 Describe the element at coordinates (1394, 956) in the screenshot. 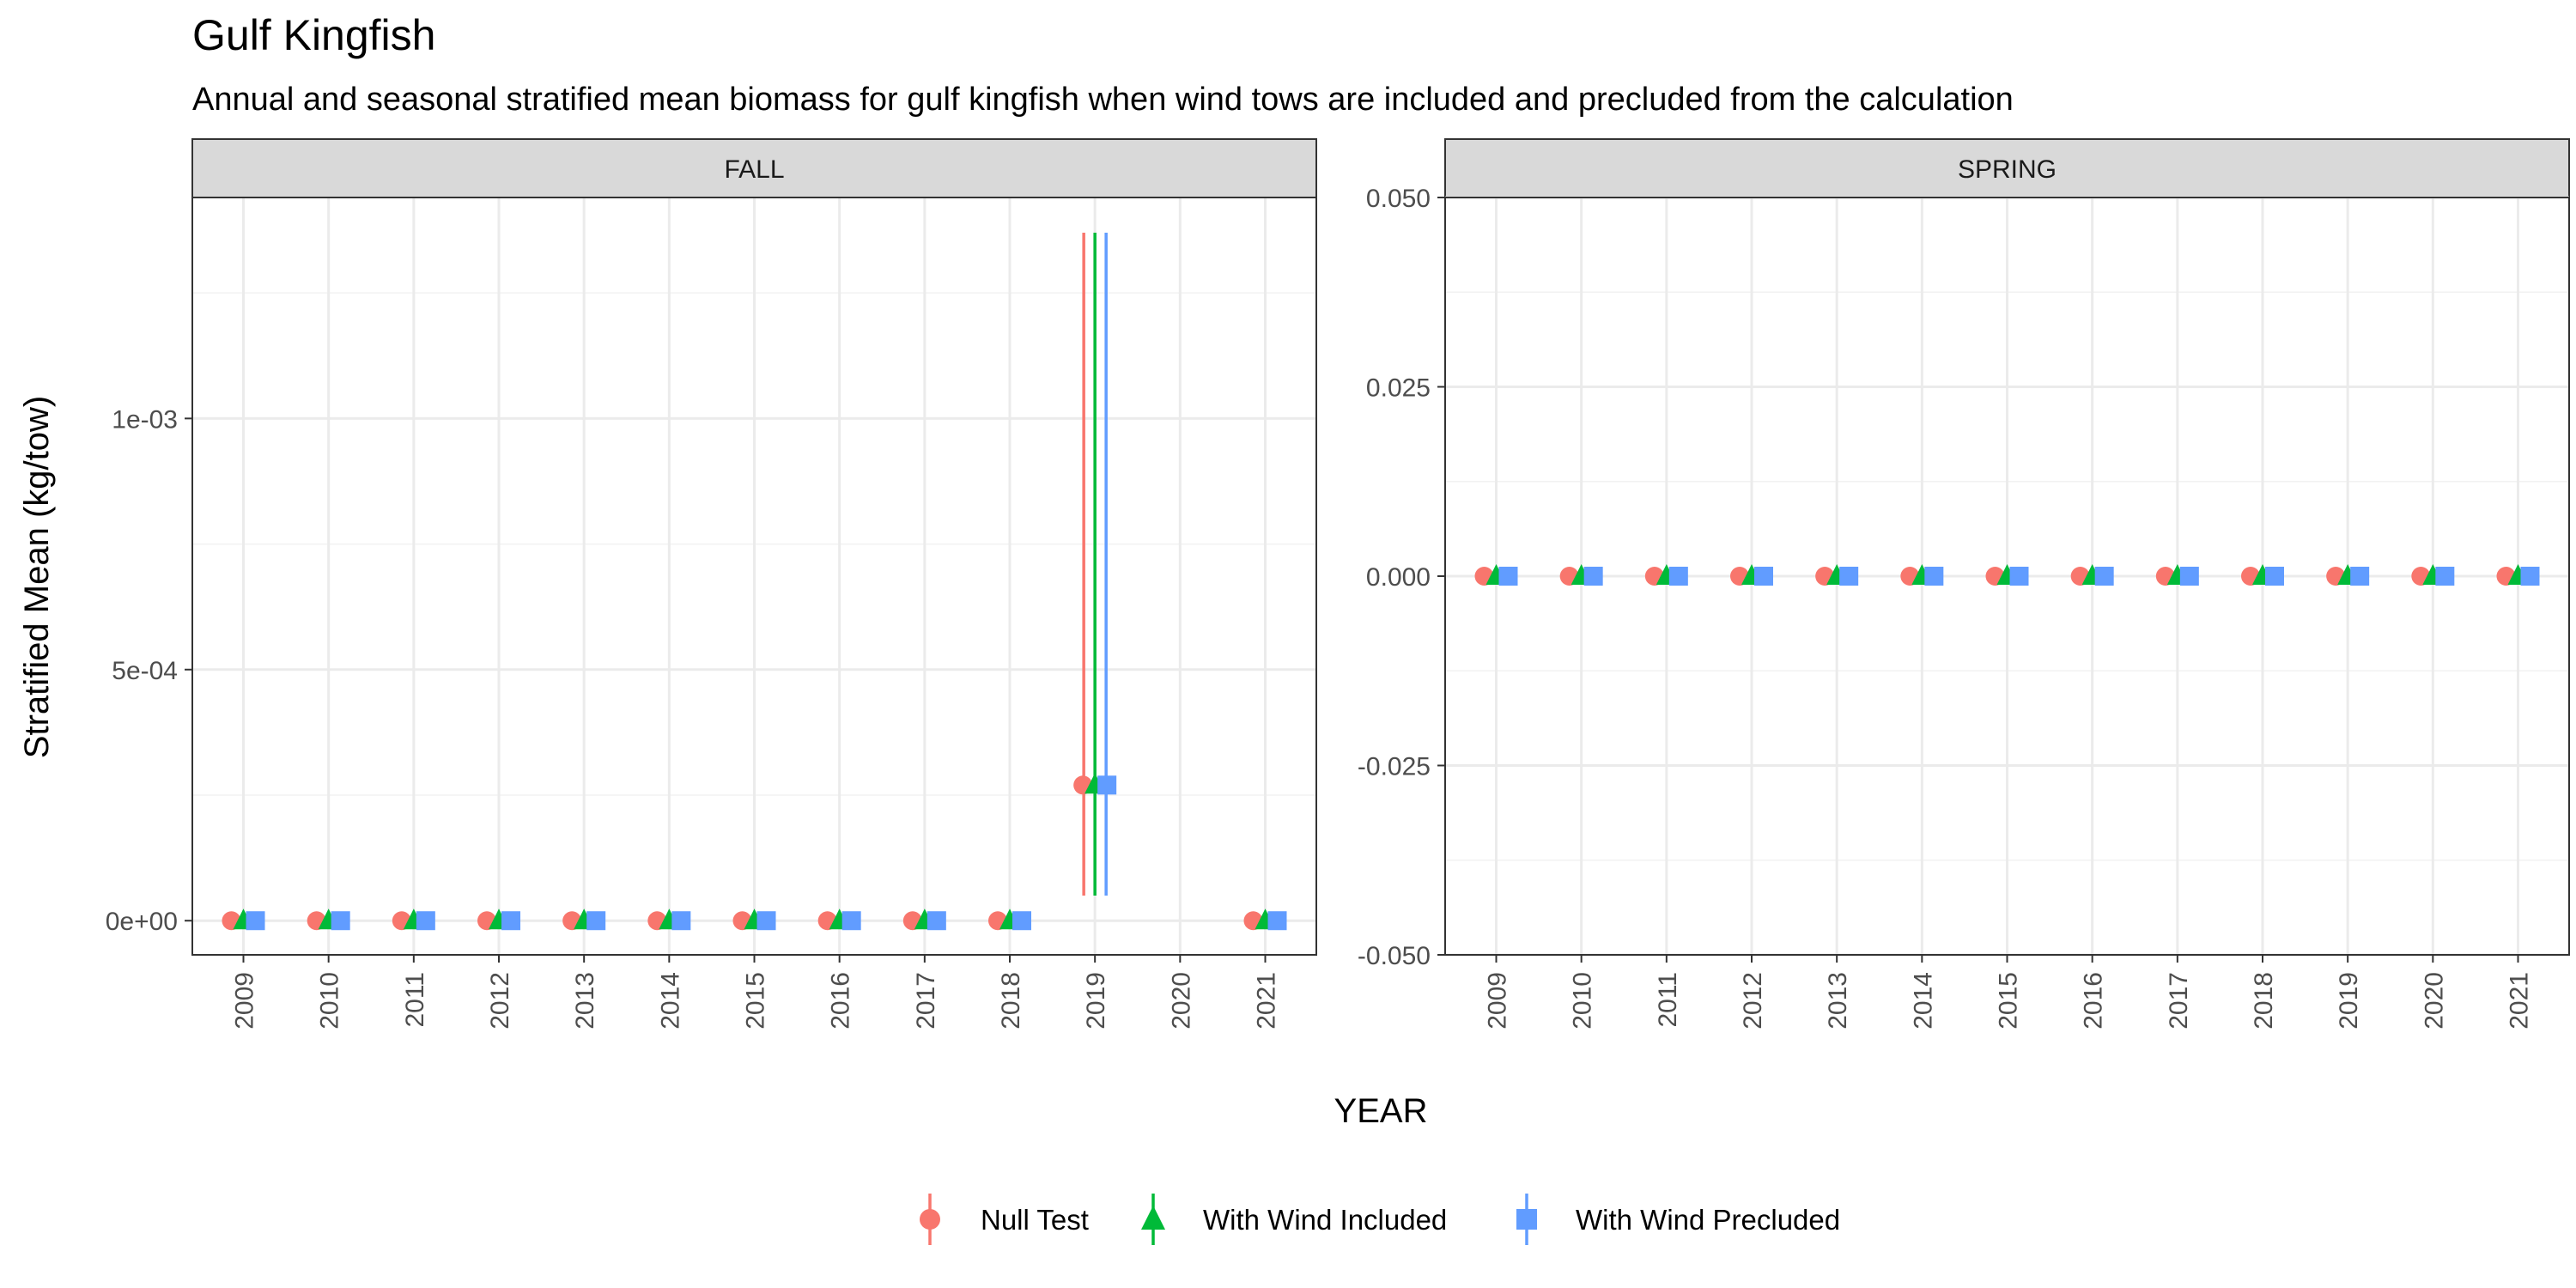

I see `y-tick-label: -0.050` at that location.